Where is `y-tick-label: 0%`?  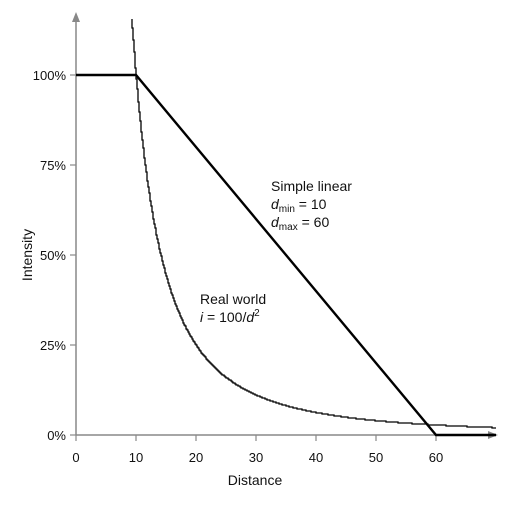 y-tick-label: 0% is located at coordinates (56, 435).